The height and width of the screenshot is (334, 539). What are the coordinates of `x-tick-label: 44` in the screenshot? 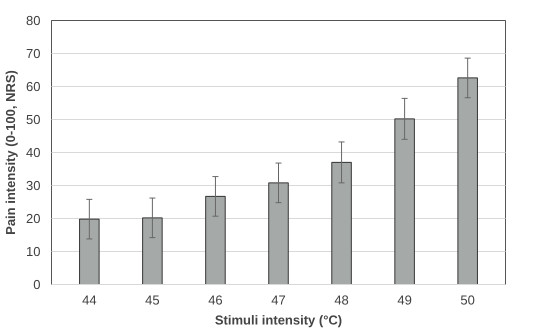 It's located at (89, 300).